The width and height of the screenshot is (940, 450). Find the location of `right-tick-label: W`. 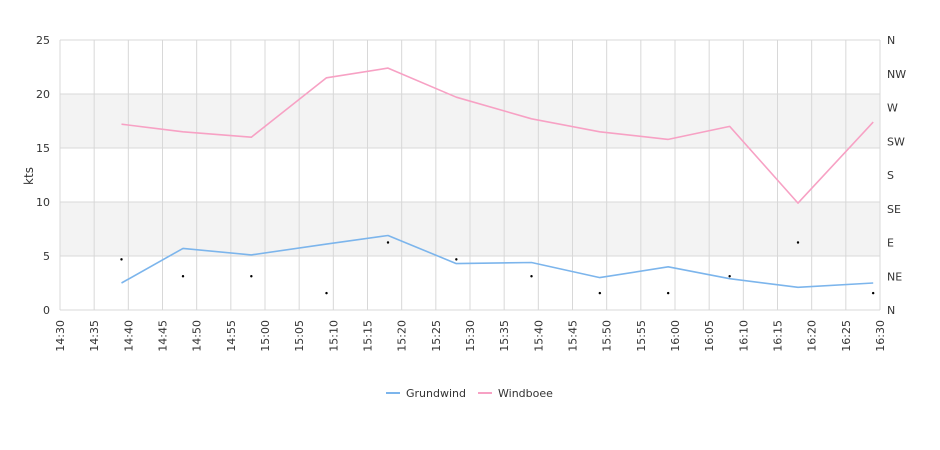

right-tick-label: W is located at coordinates (892, 108).